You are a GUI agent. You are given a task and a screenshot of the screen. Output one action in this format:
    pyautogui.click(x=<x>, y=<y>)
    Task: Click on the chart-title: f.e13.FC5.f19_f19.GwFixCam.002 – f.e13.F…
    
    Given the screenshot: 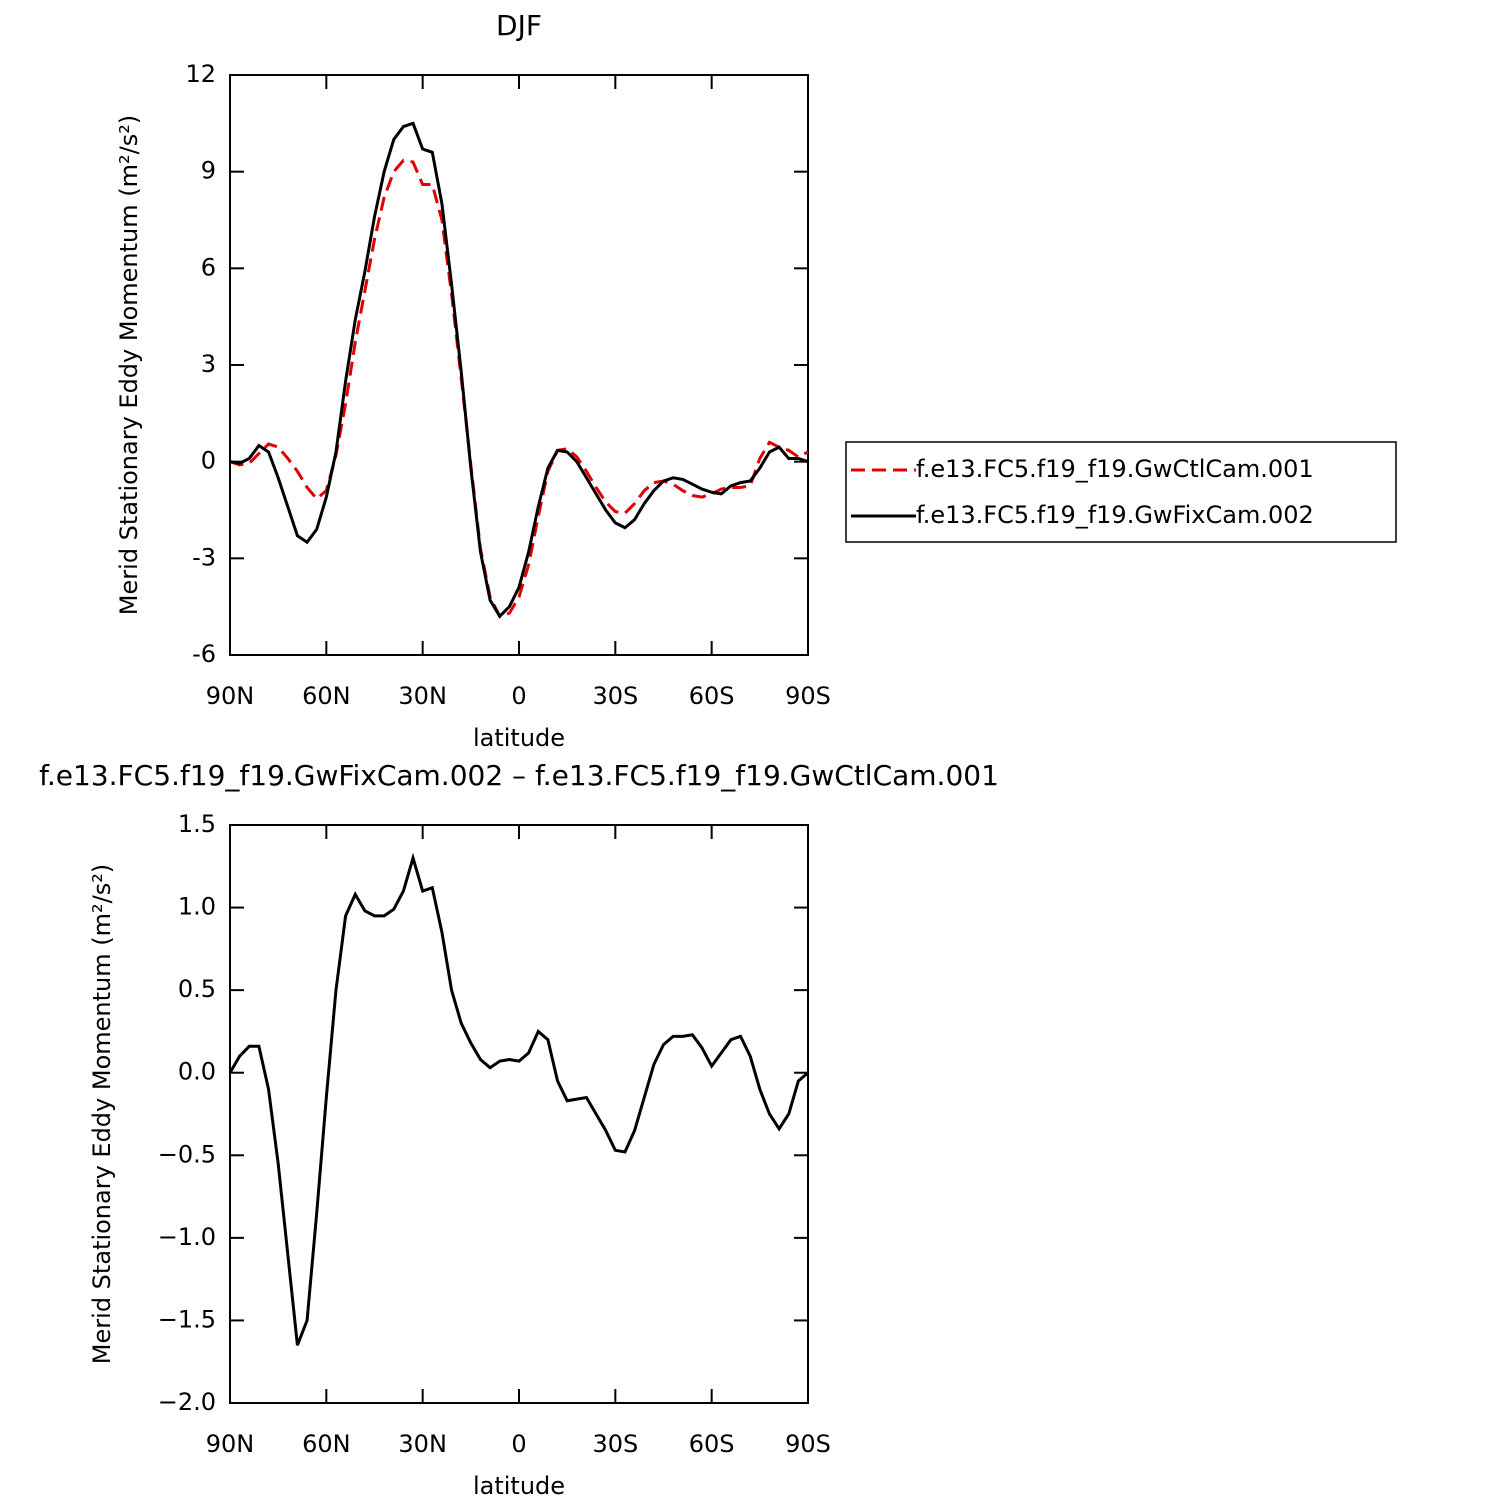 What is the action you would take?
    pyautogui.click(x=519, y=775)
    